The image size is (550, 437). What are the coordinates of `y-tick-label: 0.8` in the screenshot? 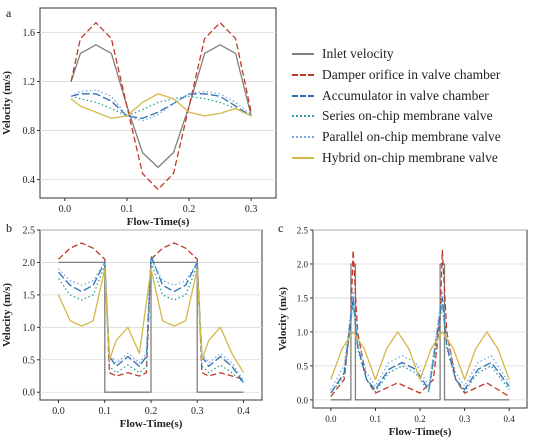 It's located at (29, 131).